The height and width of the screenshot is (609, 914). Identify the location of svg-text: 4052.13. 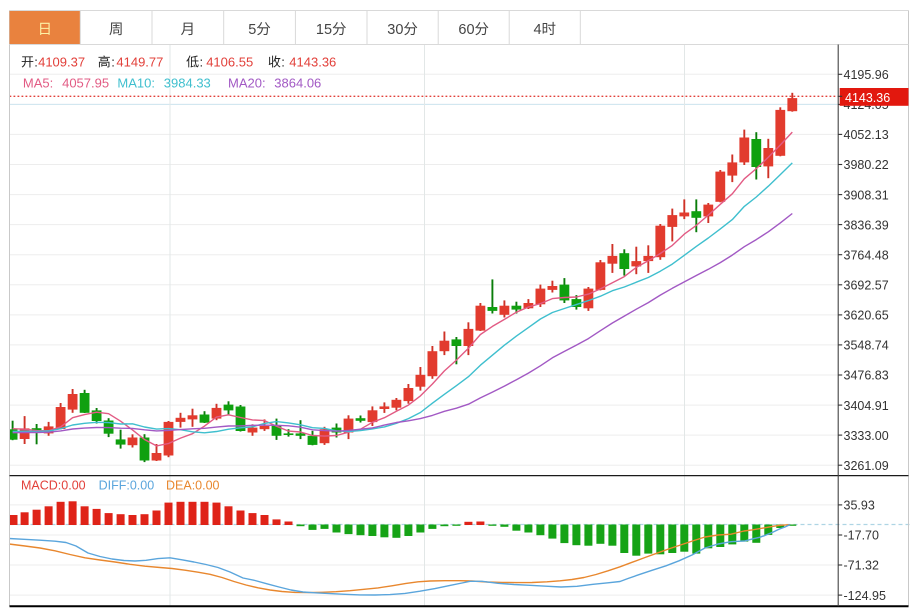
(866, 135).